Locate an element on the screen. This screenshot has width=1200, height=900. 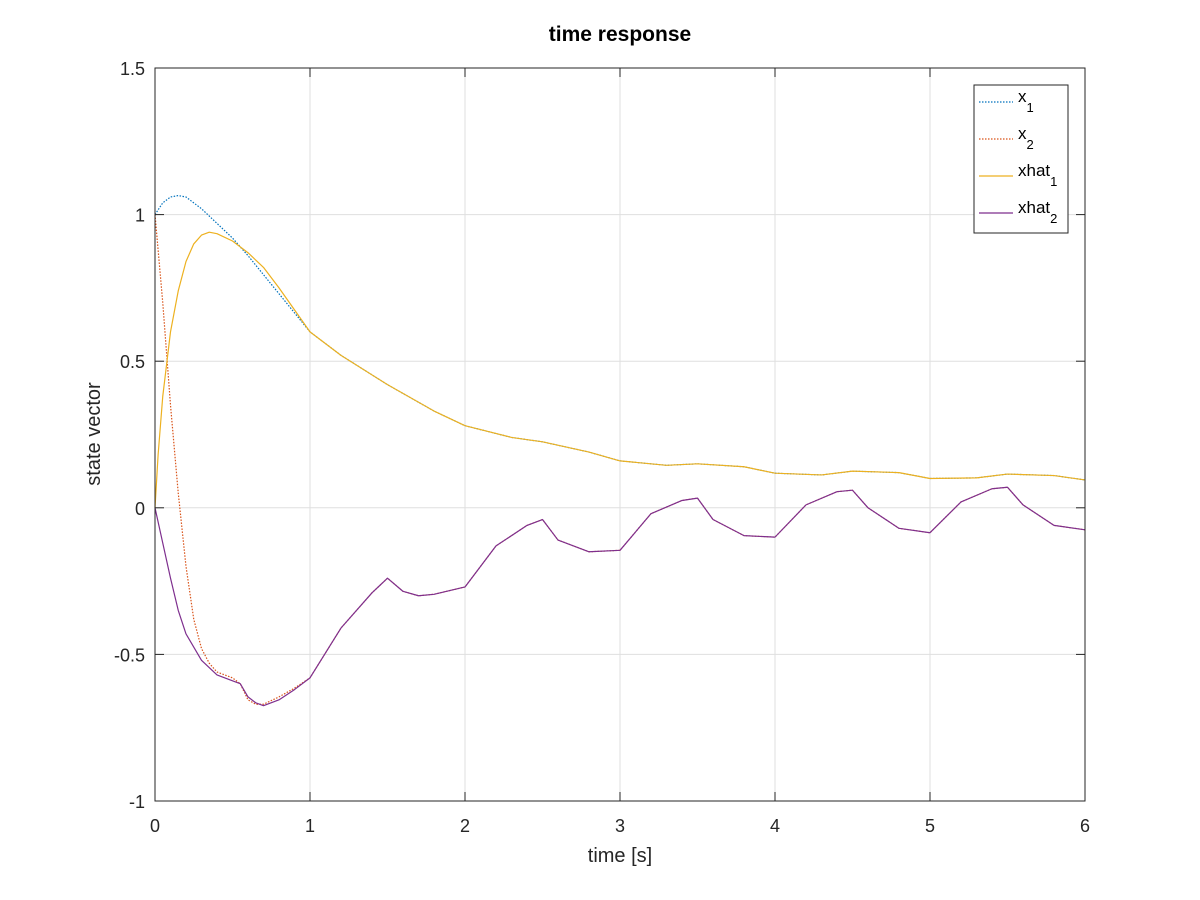
legend-label: xhat2 is located at coordinates (1037, 212).